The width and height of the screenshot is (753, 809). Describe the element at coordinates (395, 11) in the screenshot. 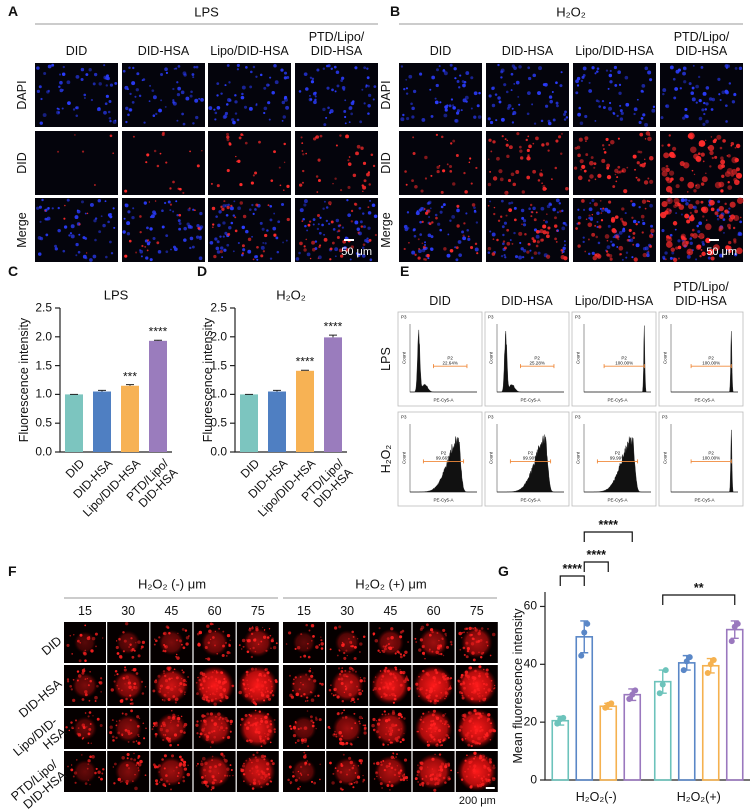

I see `panel-letter: B` at that location.